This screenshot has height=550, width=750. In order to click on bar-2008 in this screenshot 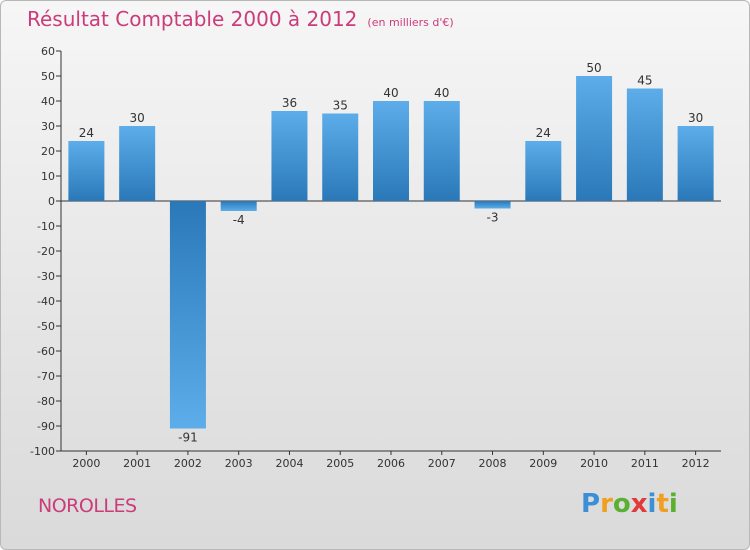, I will do `click(492, 205)`.